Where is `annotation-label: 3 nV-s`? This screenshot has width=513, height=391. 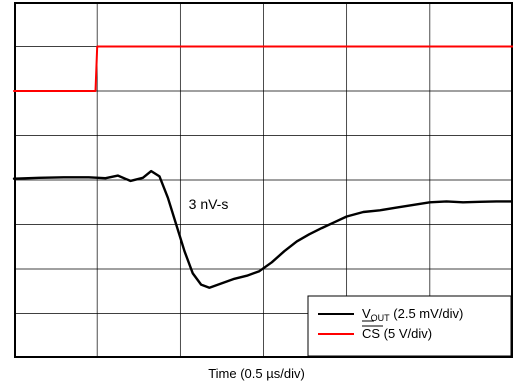
annotation-label: 3 nV-s is located at coordinates (209, 204).